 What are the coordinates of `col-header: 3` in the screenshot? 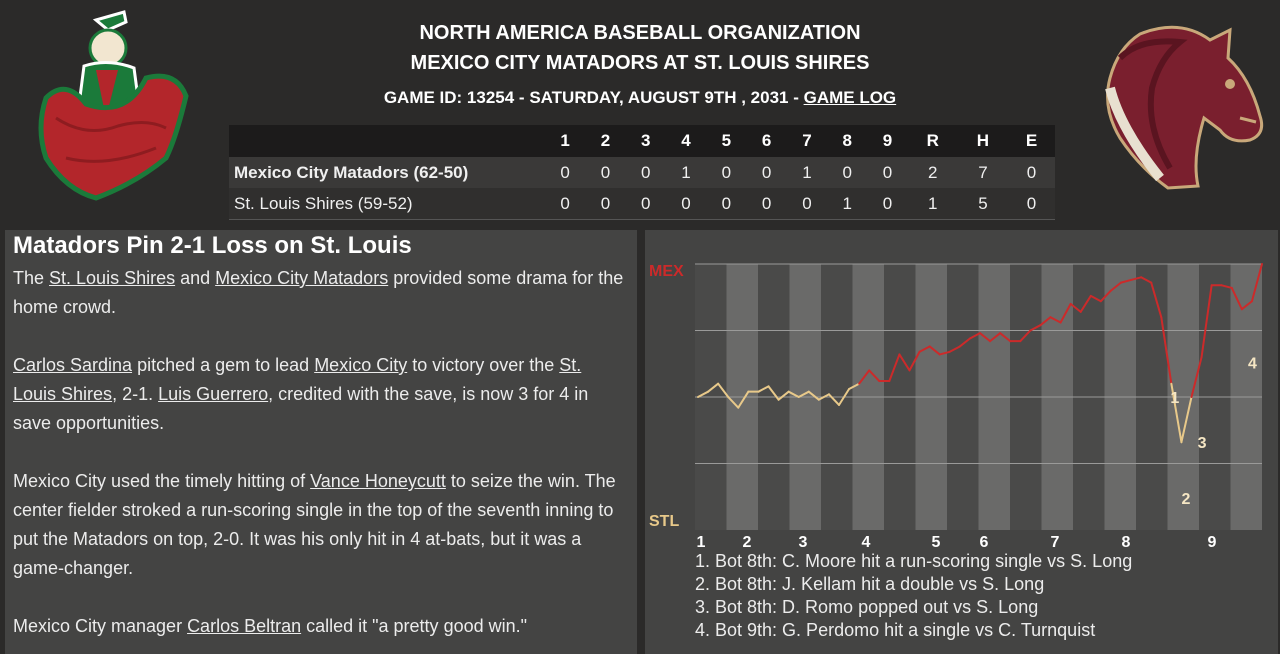 It's located at (645, 141).